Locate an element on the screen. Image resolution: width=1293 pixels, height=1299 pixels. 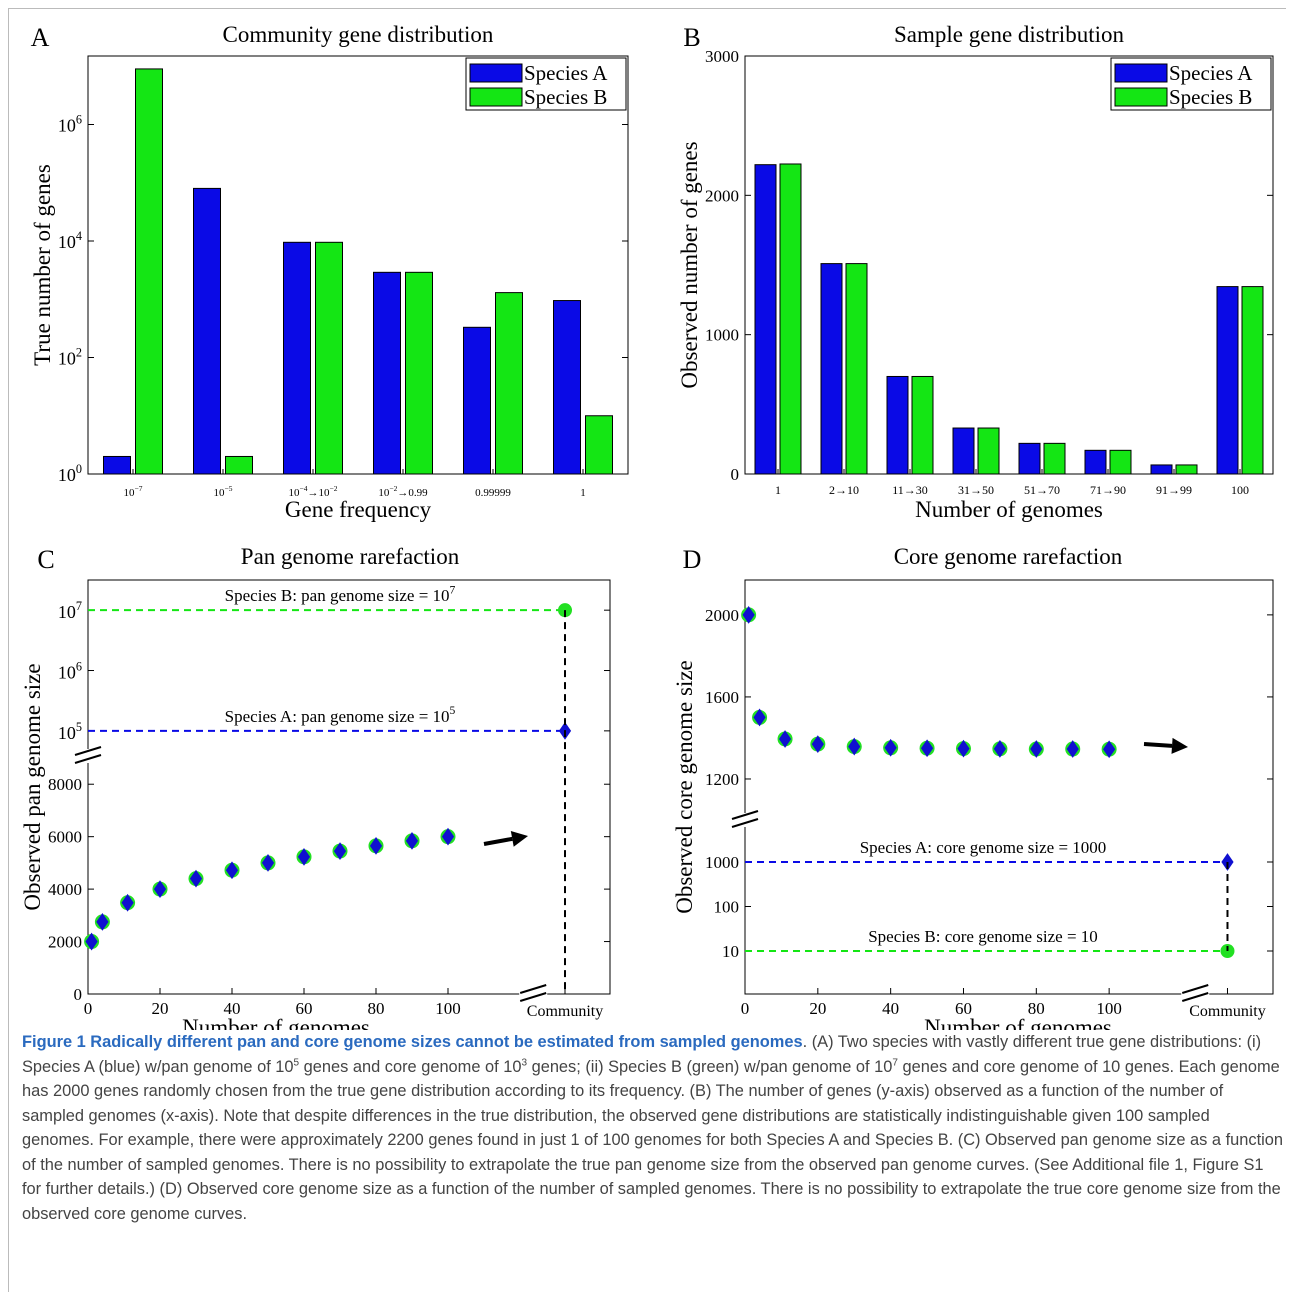
panel-b-ytick-label-1: 1000 is located at coordinates (722, 335).